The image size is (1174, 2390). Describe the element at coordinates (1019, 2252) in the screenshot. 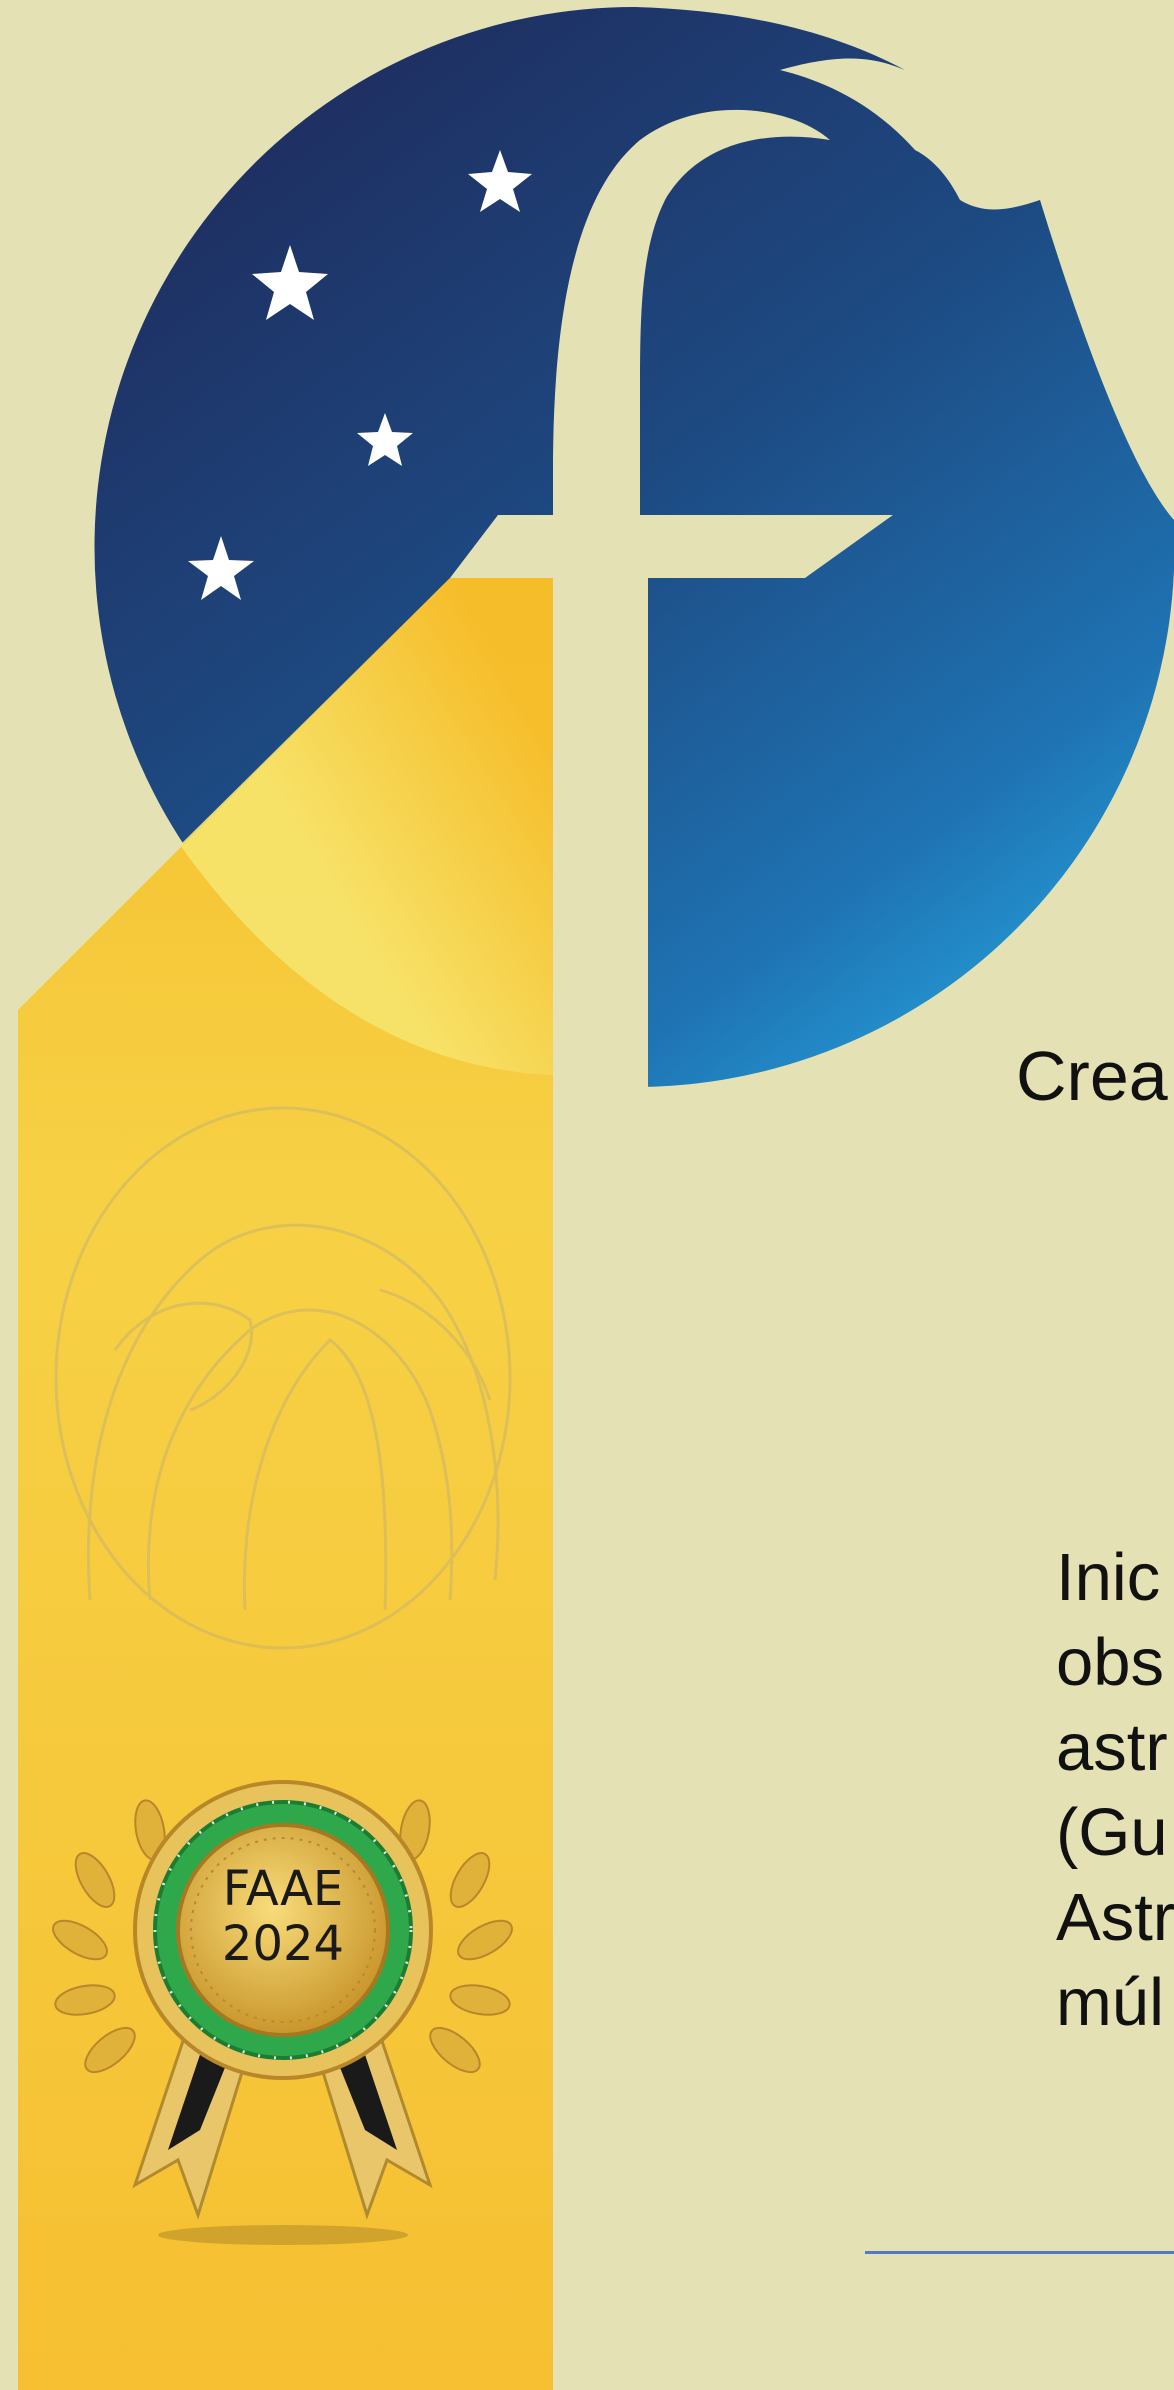

I see `section-divider` at that location.